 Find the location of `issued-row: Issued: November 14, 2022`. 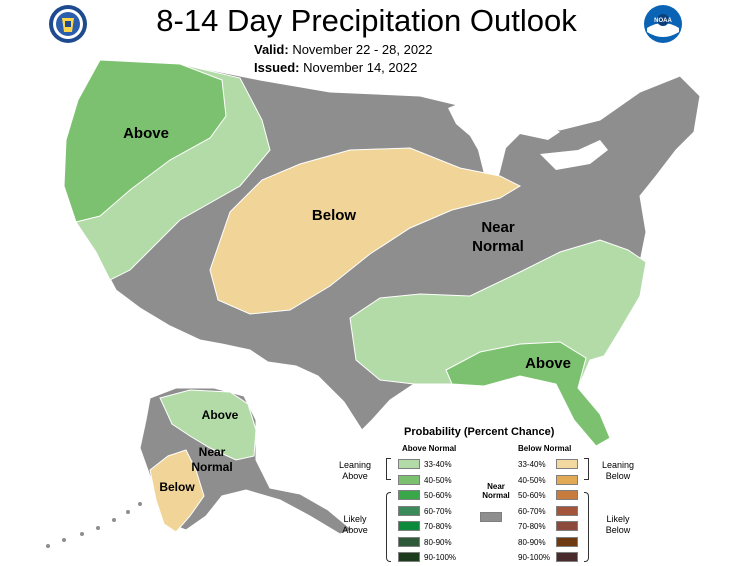

issued-row: Issued: November 14, 2022 is located at coordinates (335, 68).